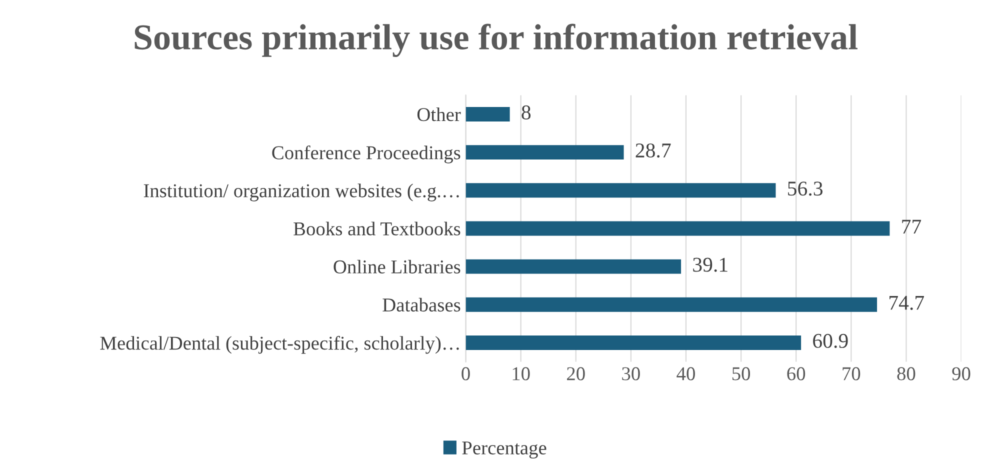 The height and width of the screenshot is (476, 991). Describe the element at coordinates (685, 373) in the screenshot. I see `x-tick-label: 40` at that location.